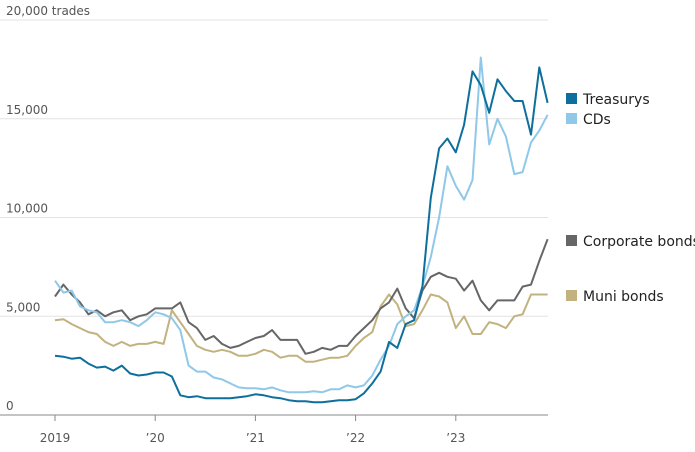 Image resolution: width=695 pixels, height=452 pixels. Describe the element at coordinates (48, 11) in the screenshot. I see `y-tick-label: 20,000 trades` at that location.